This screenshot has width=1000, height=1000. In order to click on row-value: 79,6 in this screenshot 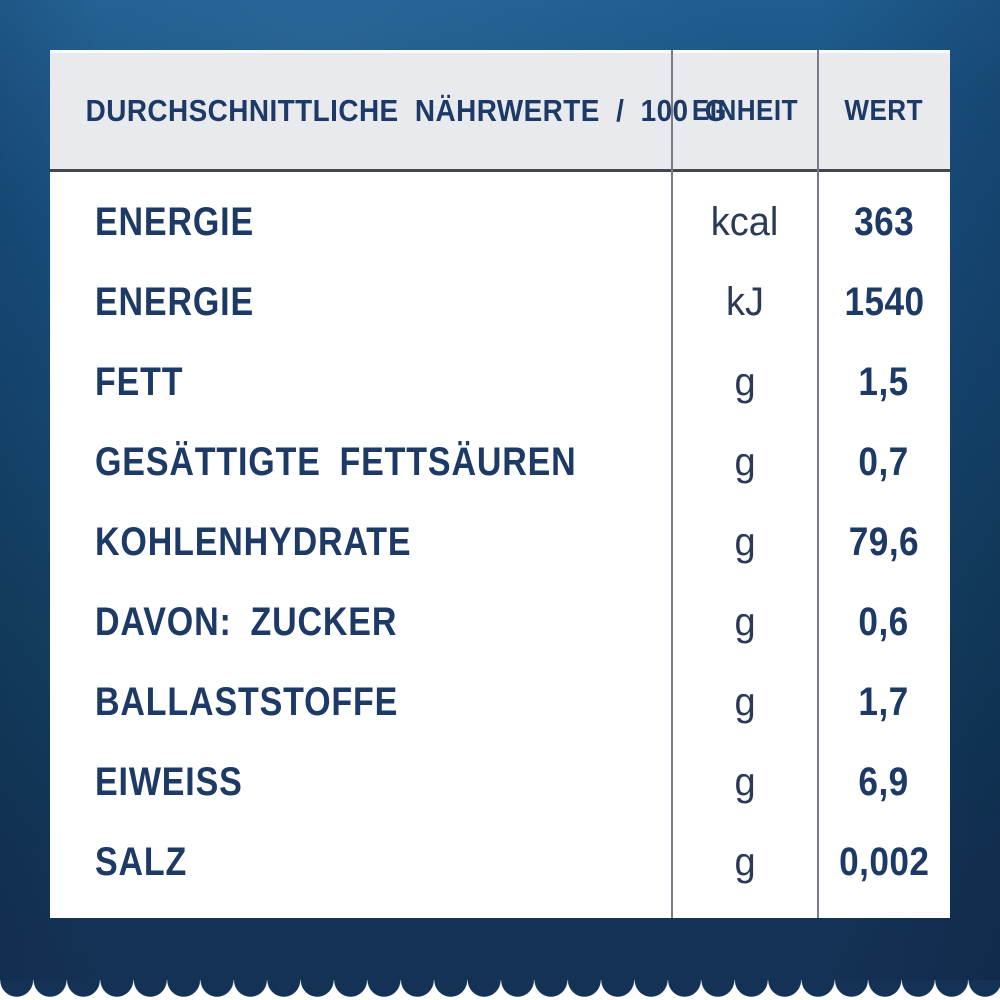, I will do `click(884, 541)`.